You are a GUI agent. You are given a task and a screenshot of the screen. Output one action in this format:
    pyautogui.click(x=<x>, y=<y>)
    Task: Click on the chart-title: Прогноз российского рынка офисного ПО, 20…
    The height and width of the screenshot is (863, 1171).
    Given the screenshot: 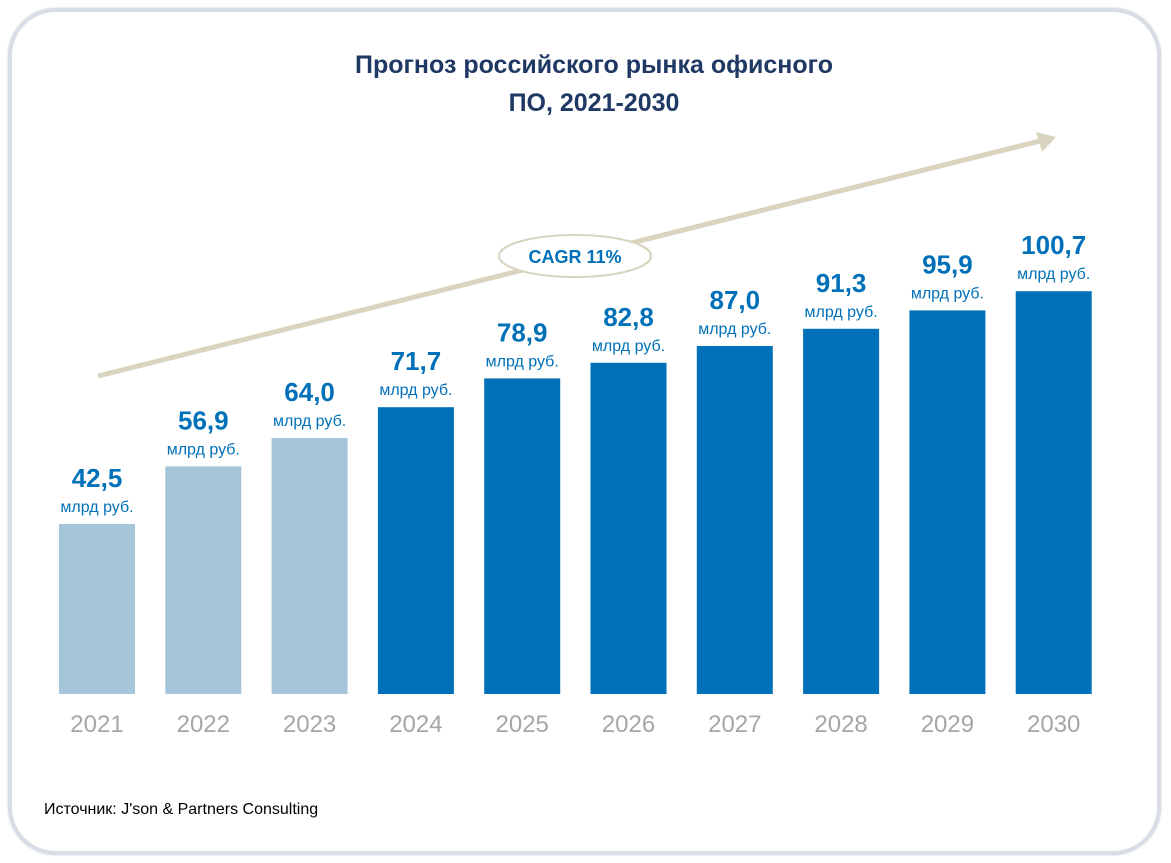 What is the action you would take?
    pyautogui.click(x=594, y=84)
    